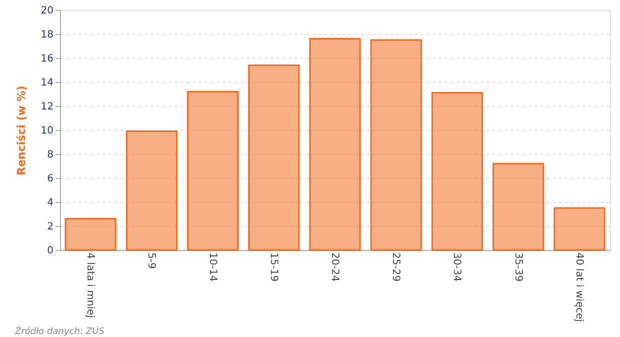  I want to click on x-tick-label: 5-9, so click(151, 260).